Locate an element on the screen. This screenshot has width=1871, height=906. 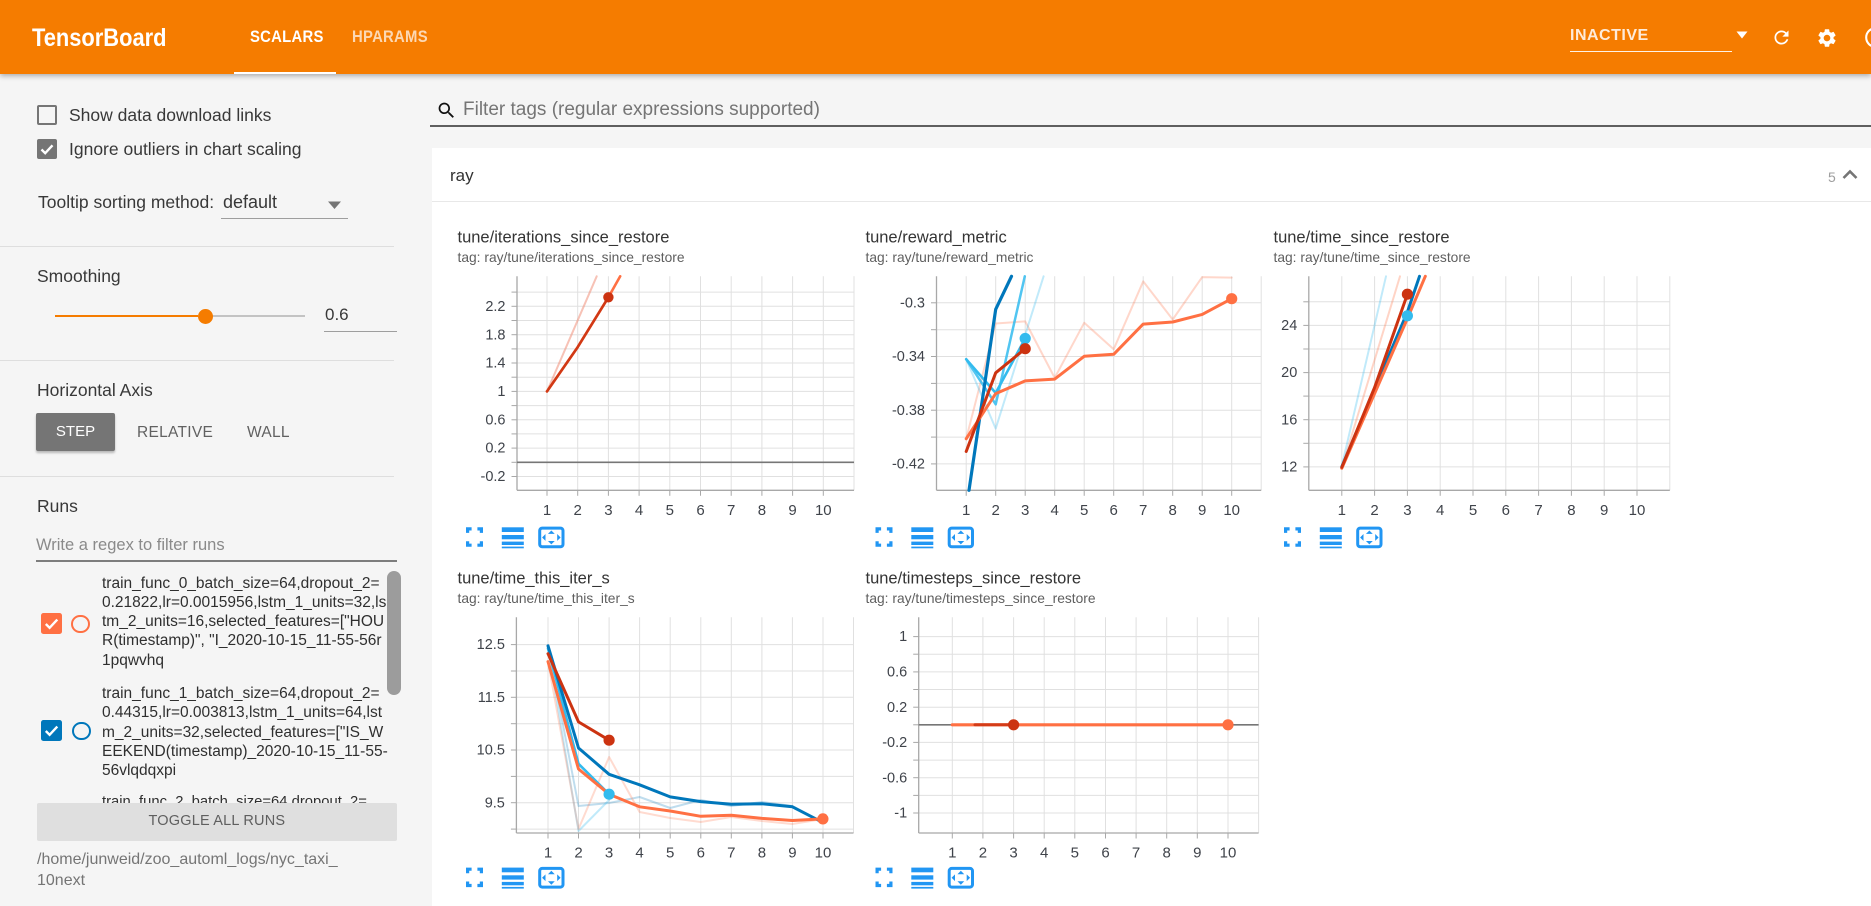
svg-text: -0.6 is located at coordinates (894, 778).